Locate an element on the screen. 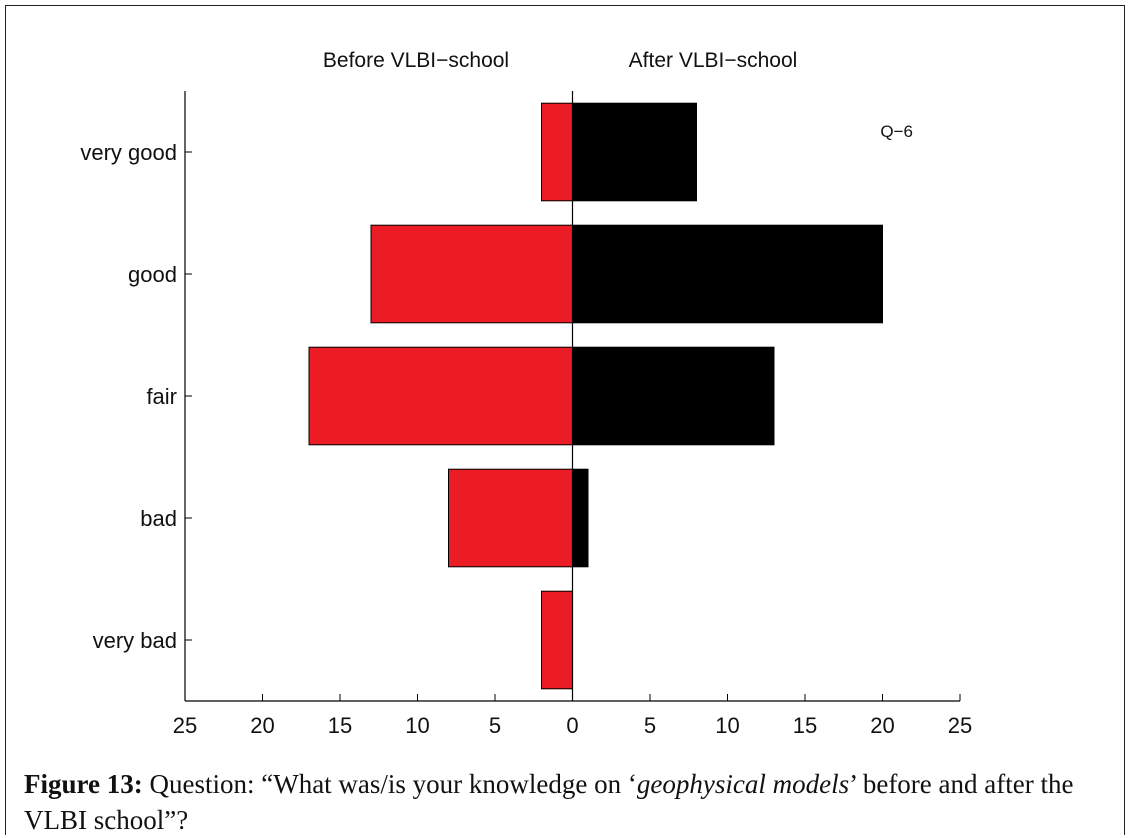 This screenshot has height=838, width=1130. bar-after-very-good is located at coordinates (634, 152).